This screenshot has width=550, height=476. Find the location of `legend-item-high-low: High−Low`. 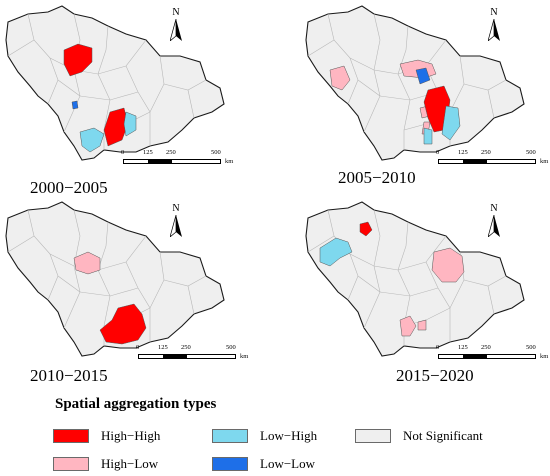

legend-item-high-low: High−Low is located at coordinates (105, 464).